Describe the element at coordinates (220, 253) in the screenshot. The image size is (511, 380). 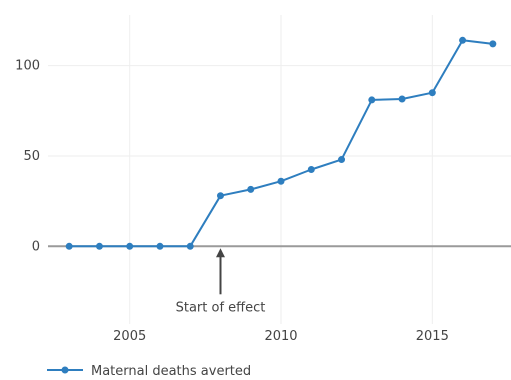
I see `annotation-arrow-head` at that location.